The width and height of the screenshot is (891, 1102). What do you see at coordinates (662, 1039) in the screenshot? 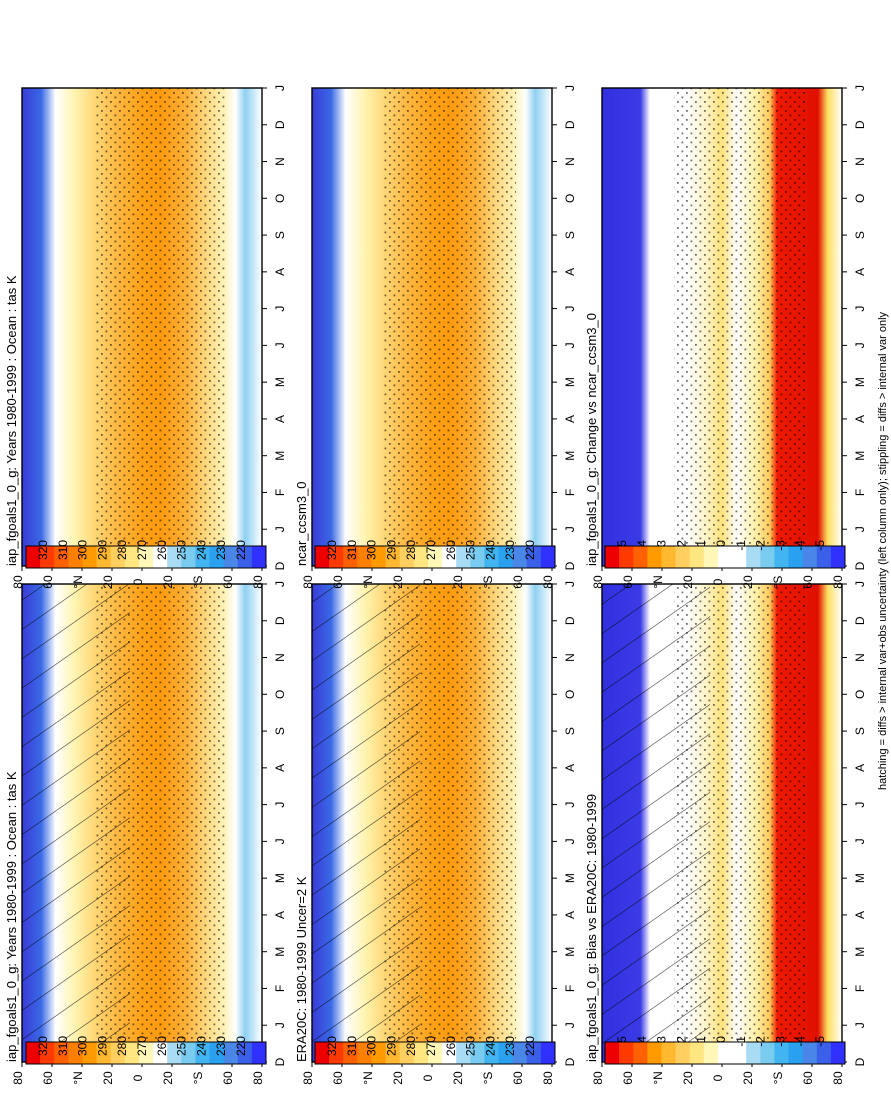
I see `colorbar-tick-label: 3` at bounding box center [662, 1039].